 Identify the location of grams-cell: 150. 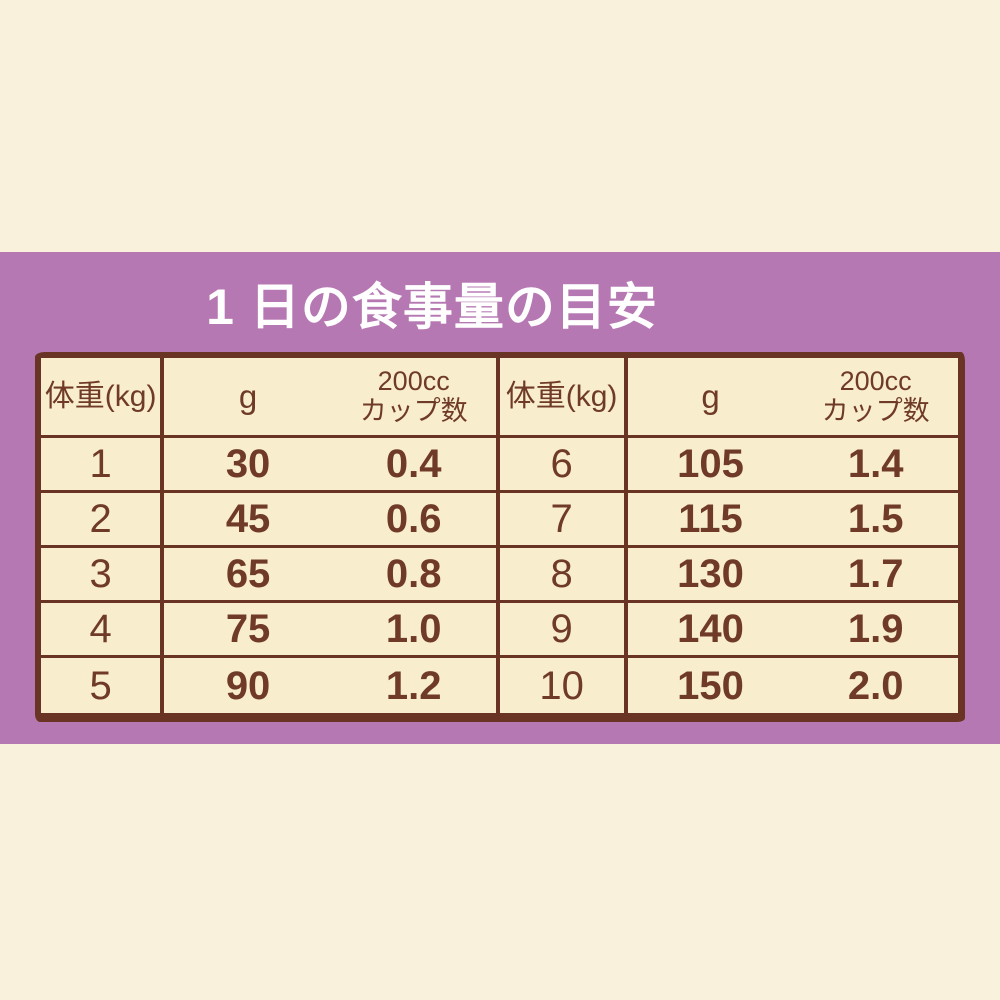
(710, 685).